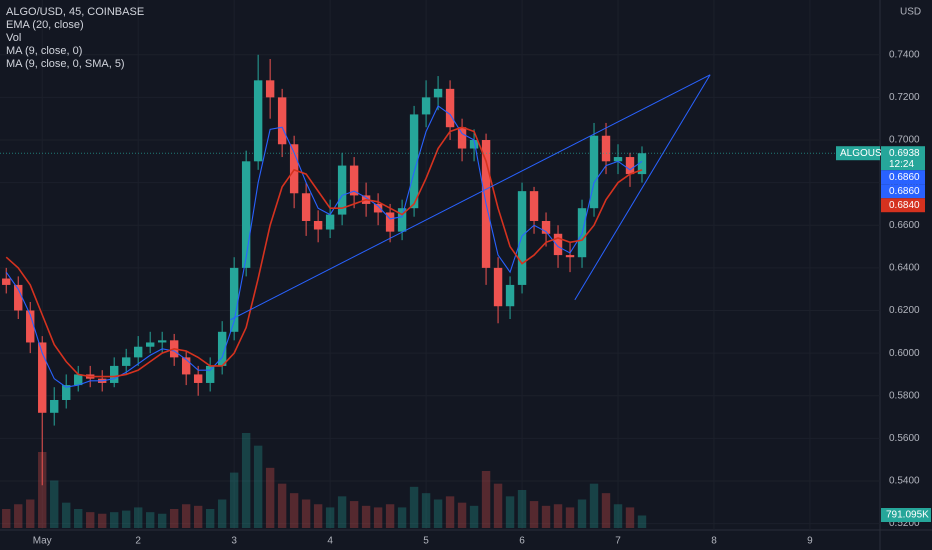  I want to click on x-tick-label: 6, so click(522, 541).